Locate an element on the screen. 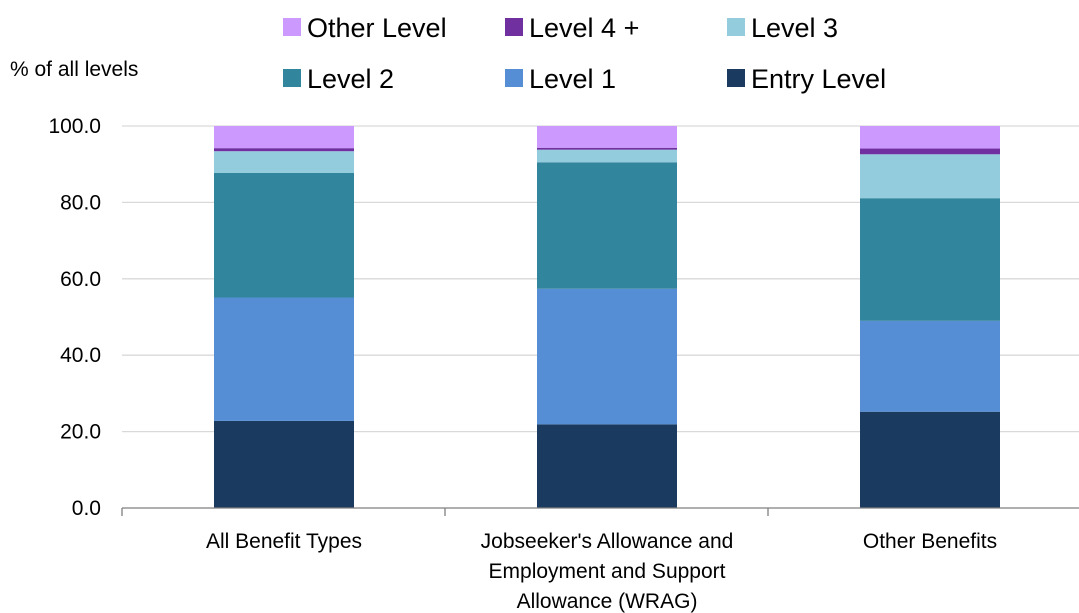  legend-item-level-1: Level 1 is located at coordinates (560, 79).